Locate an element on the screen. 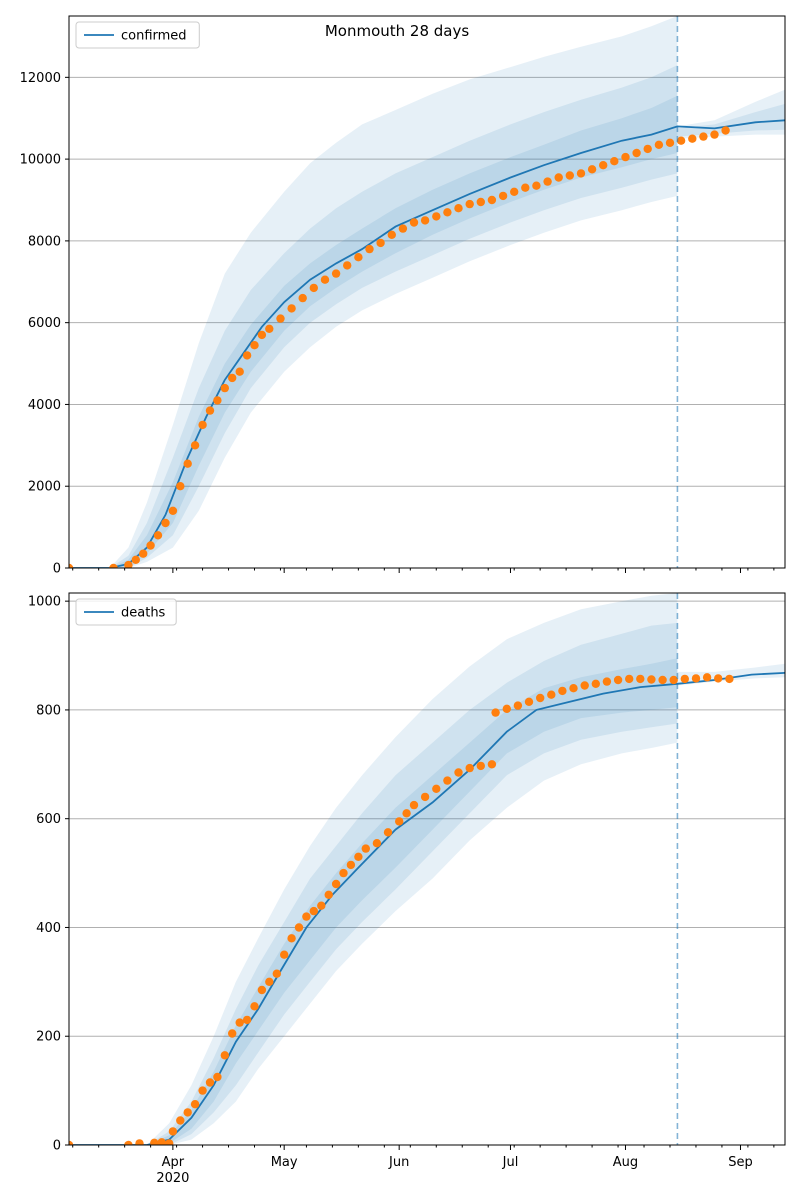 The height and width of the screenshot is (1204, 800). x-year-label: 2020 is located at coordinates (172, 1178).